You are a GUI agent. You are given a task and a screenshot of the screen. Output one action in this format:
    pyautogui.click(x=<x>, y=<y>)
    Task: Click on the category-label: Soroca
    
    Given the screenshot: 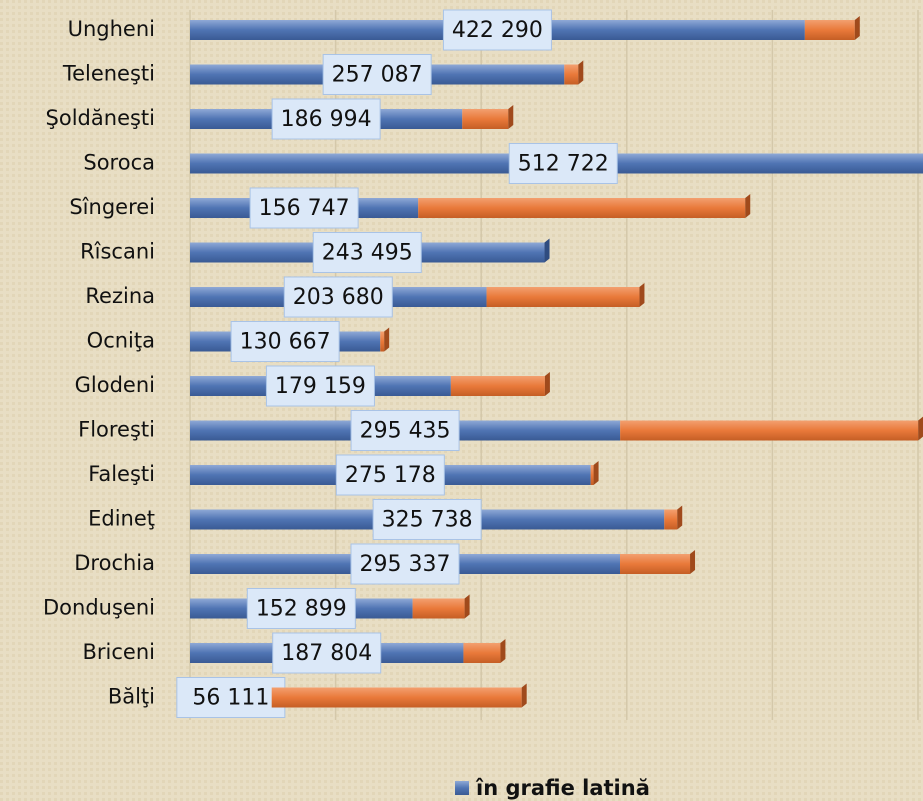 What is the action you would take?
    pyautogui.click(x=119, y=163)
    